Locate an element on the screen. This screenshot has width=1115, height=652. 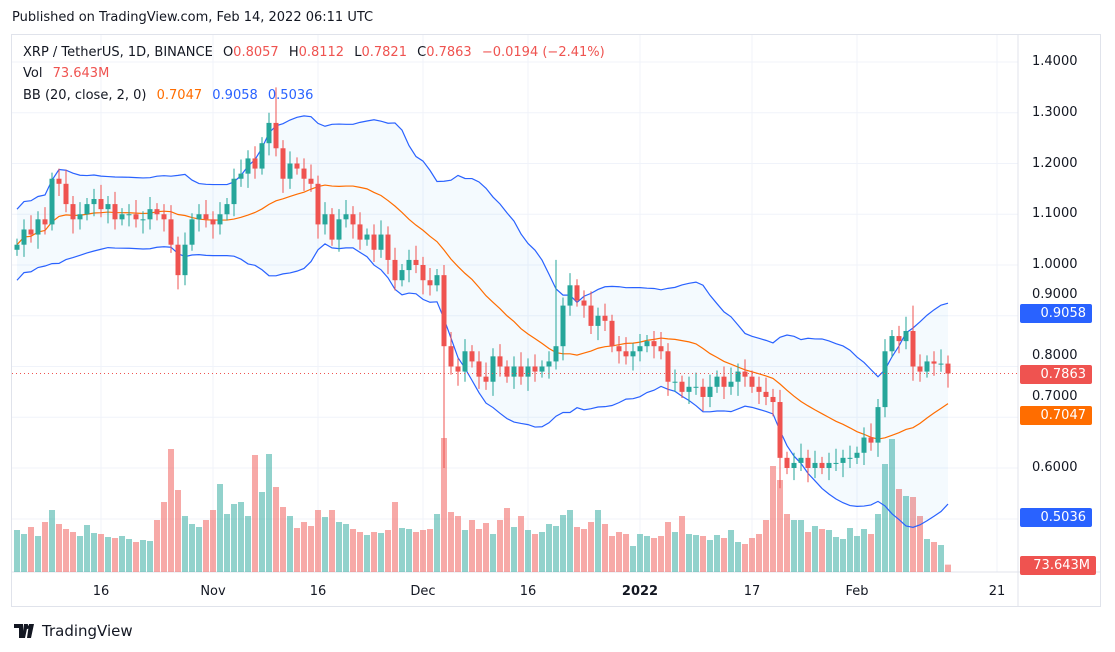
bb-lower-value: 0.5036 is located at coordinates (290, 95).